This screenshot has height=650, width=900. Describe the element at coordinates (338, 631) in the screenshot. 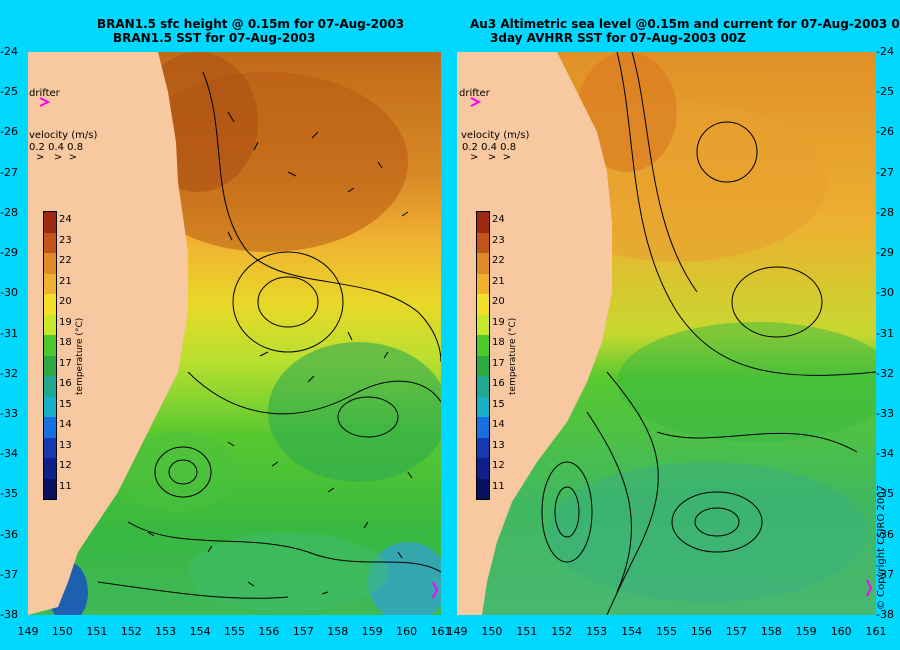

I see `x-tick-label: 158` at that location.